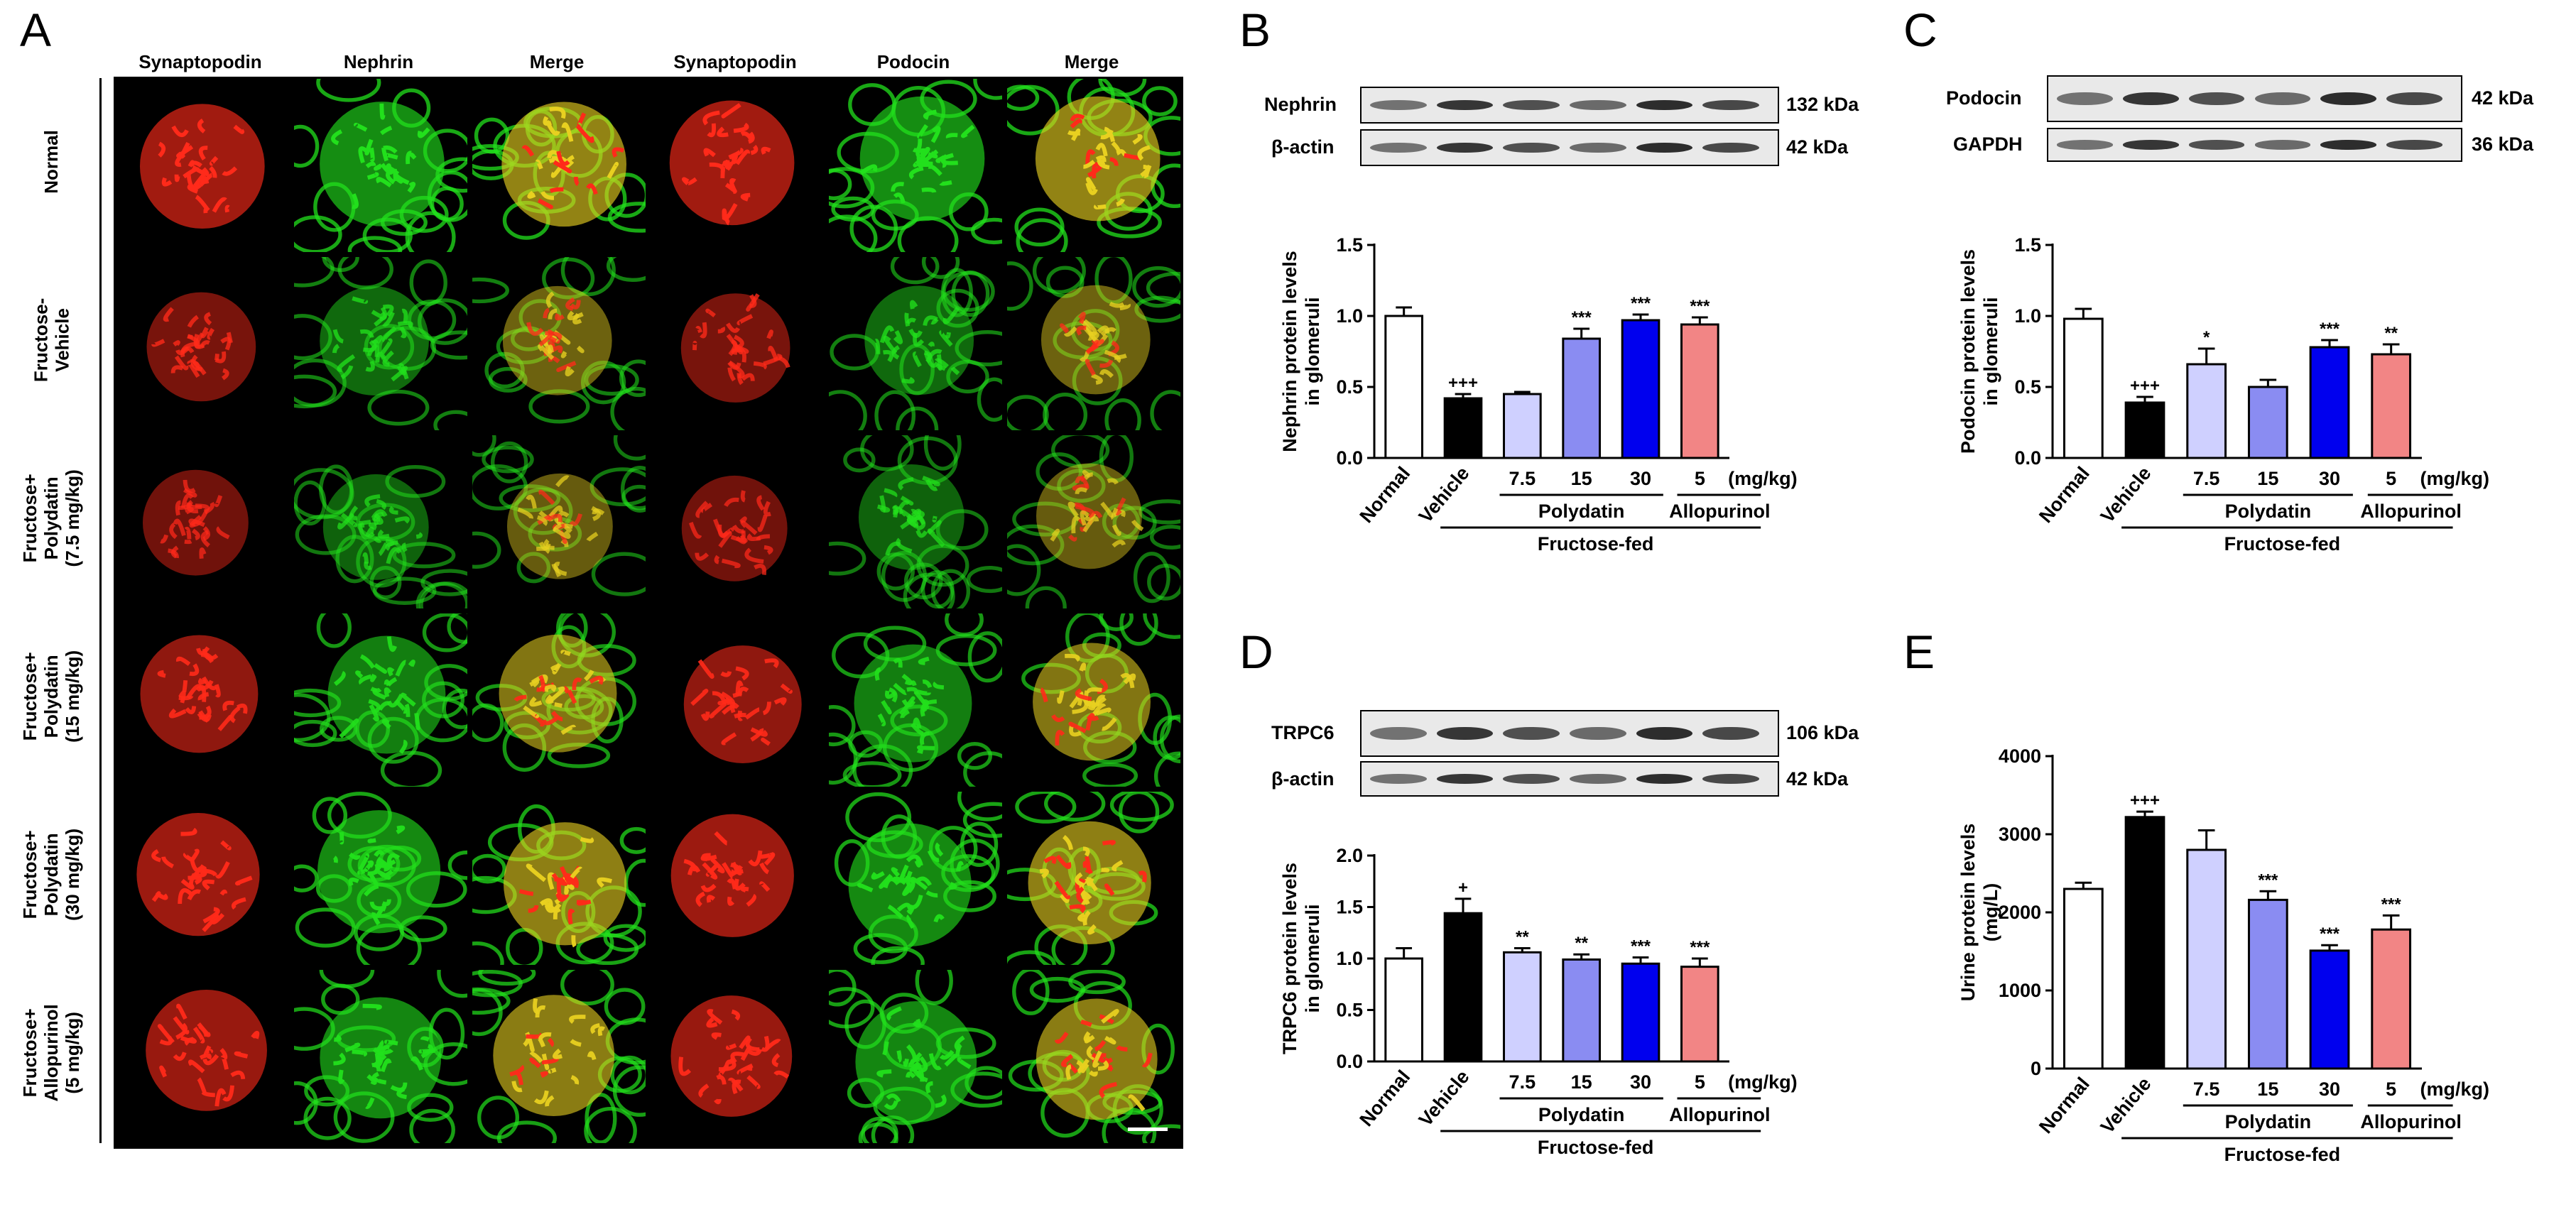 This screenshot has height=1207, width=2576. What do you see at coordinates (1763, 478) in the screenshot?
I see `unit-label: (mg/kg)` at bounding box center [1763, 478].